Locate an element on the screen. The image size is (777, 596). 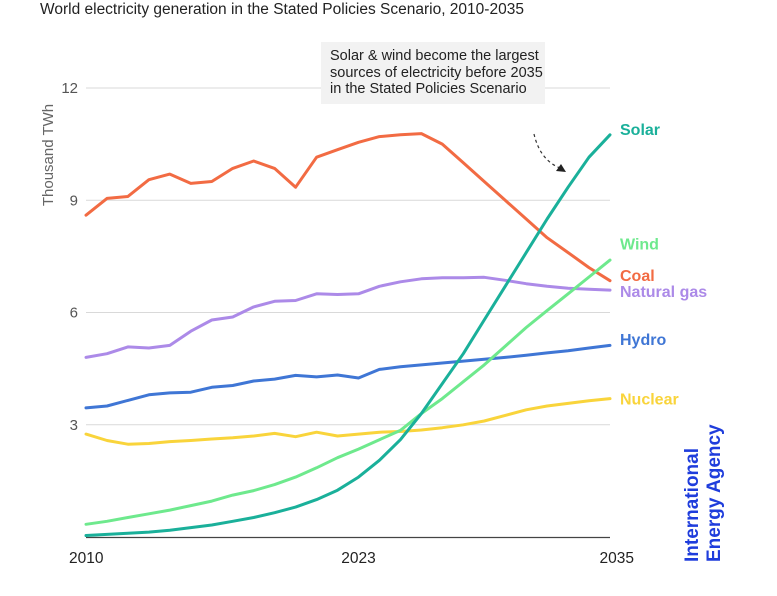
series-solar-label: Solar is located at coordinates (640, 130).